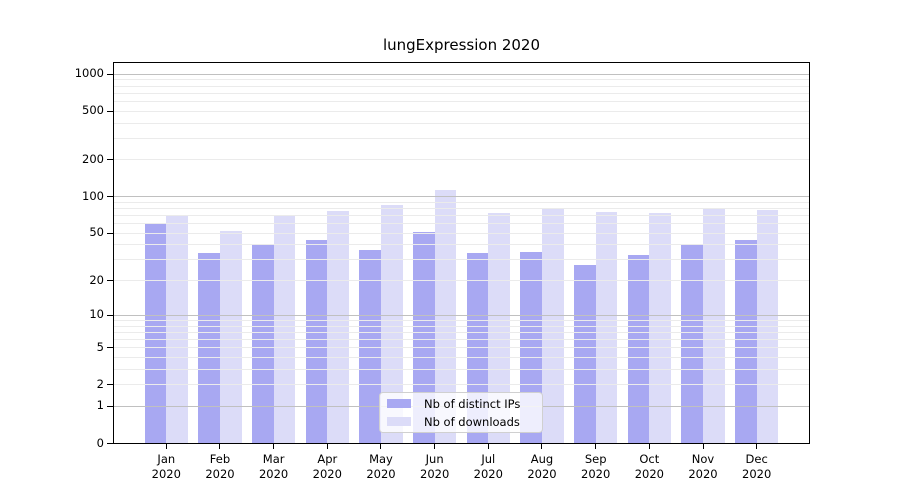  I want to click on x-tick-label-month-jun: Jun, so click(434, 459).